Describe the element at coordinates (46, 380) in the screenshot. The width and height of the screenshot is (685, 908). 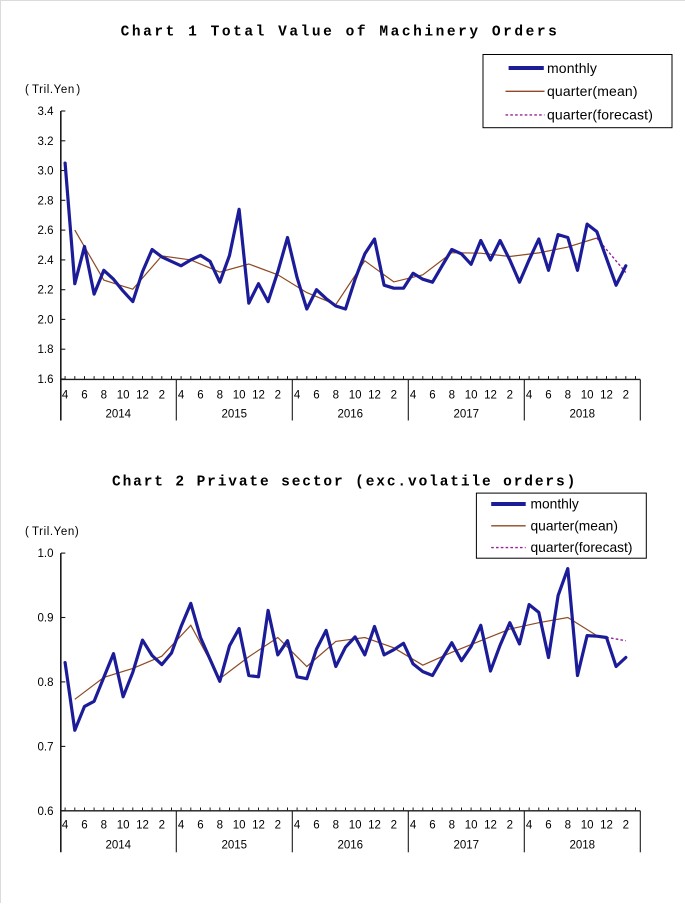
I see `svg-text: 1.6` at that location.